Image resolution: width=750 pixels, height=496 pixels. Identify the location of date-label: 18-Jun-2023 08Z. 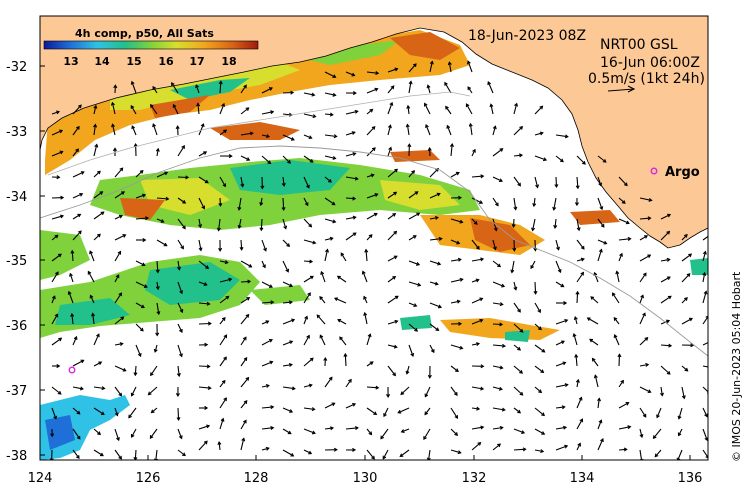
(527, 36).